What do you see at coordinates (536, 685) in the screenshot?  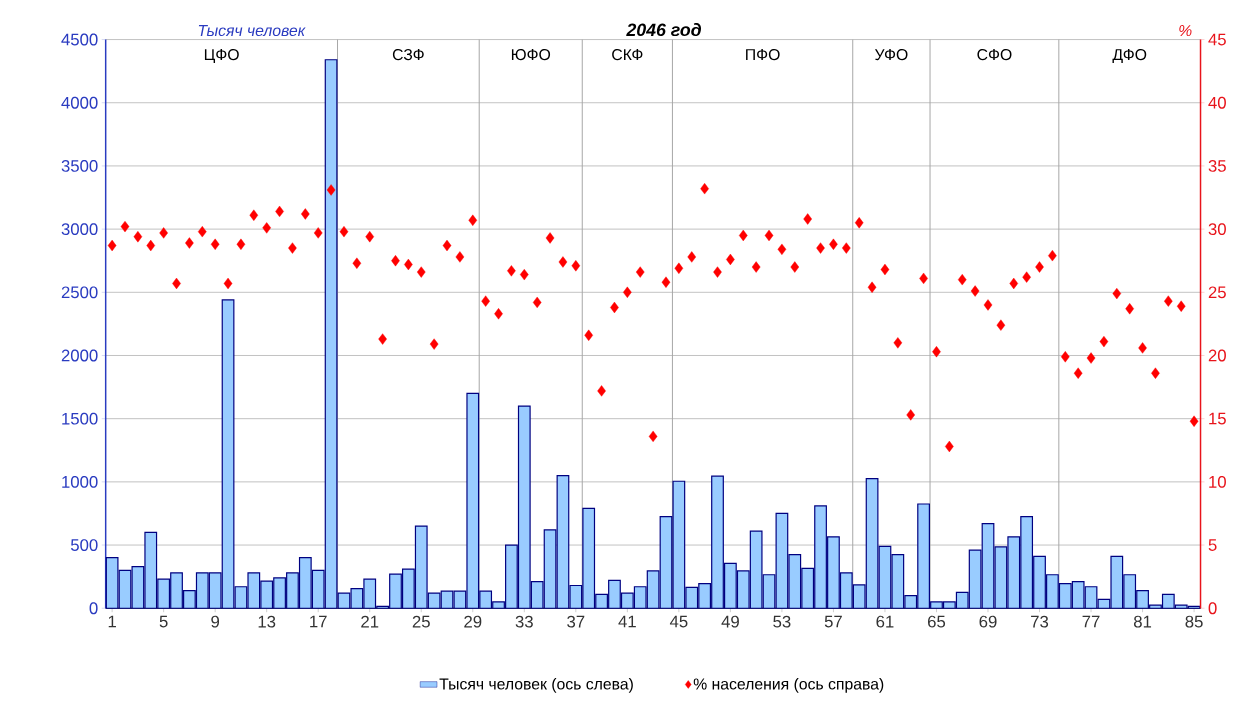 I see `legend-label: Тысяч человек (ось слева)` at bounding box center [536, 685].